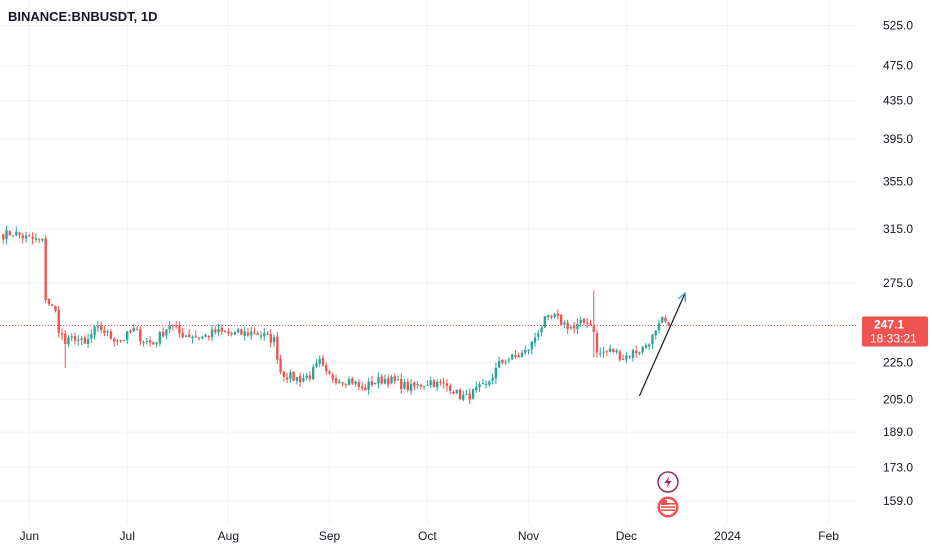  I want to click on y-tick-label: 525.0, so click(898, 26).